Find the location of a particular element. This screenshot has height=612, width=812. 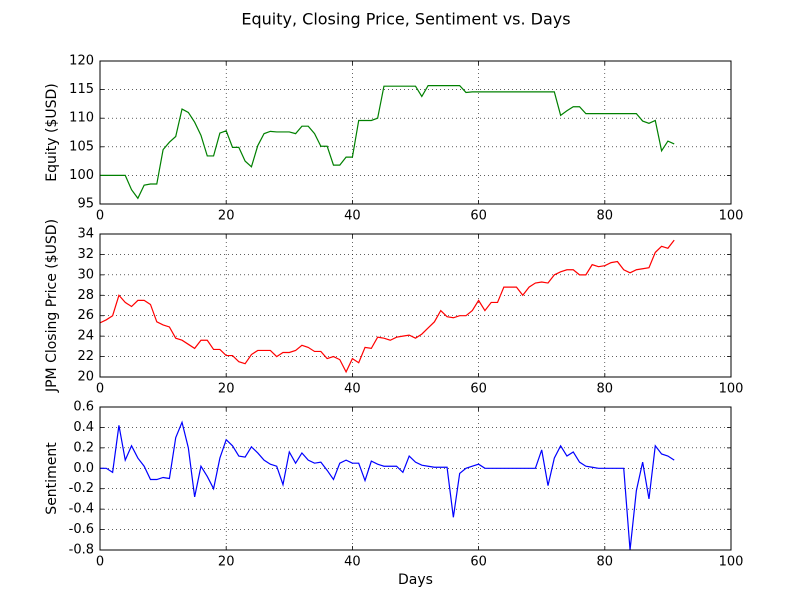

y-axis-label: Sentiment is located at coordinates (52, 478).